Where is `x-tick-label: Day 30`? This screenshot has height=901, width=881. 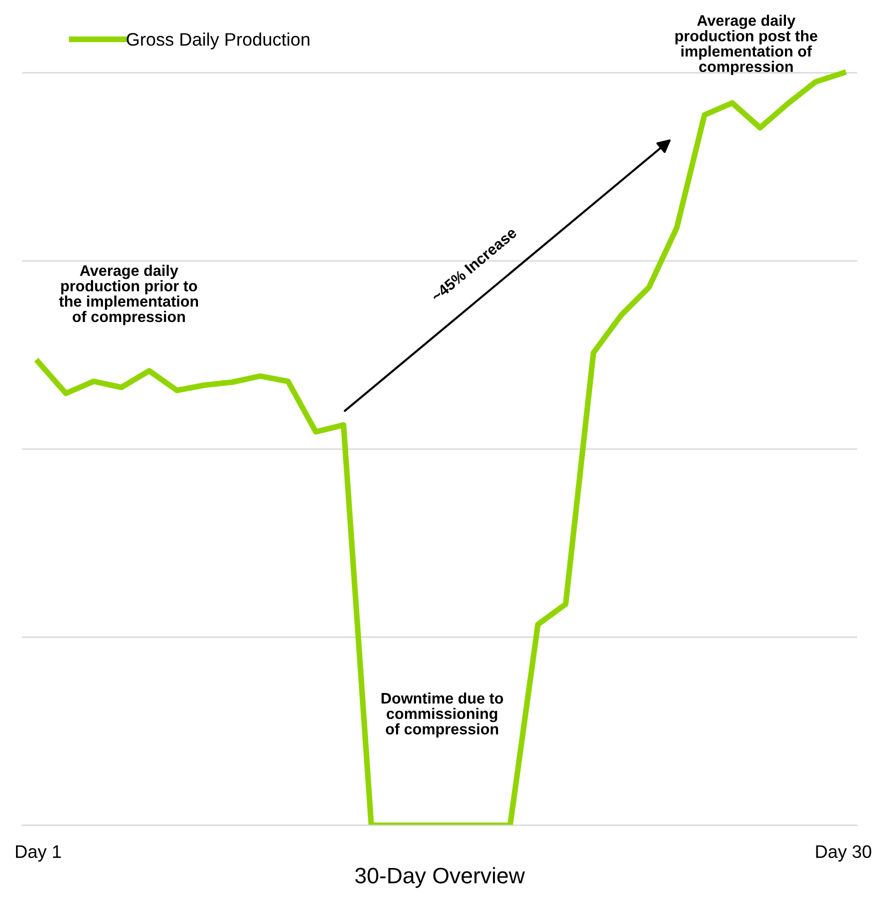 x-tick-label: Day 30 is located at coordinates (844, 853).